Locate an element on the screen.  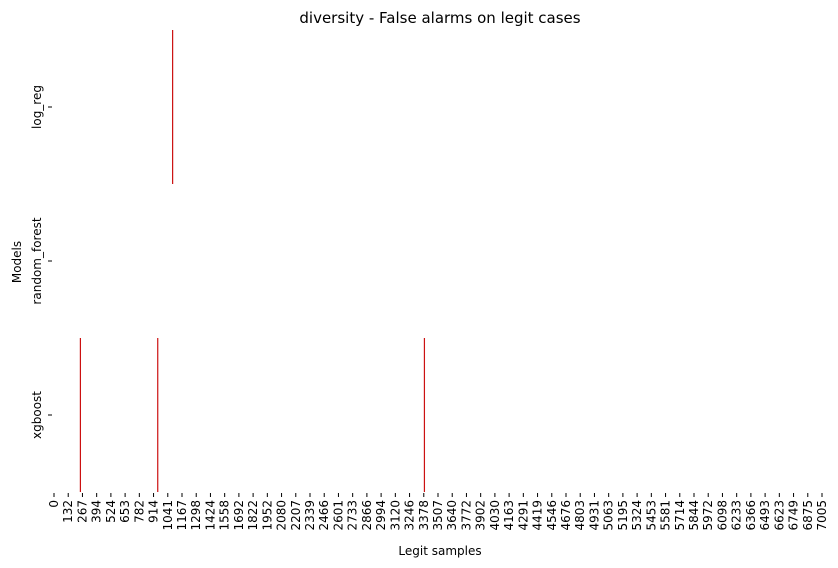
x-tick-label: 3772 is located at coordinates (466, 515).